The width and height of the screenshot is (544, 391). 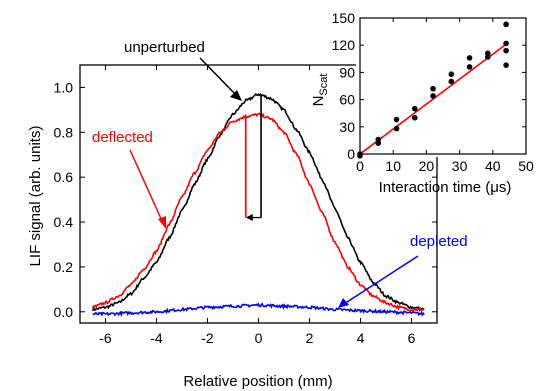 What do you see at coordinates (393, 166) in the screenshot?
I see `inset-x-tick-label: 10` at bounding box center [393, 166].